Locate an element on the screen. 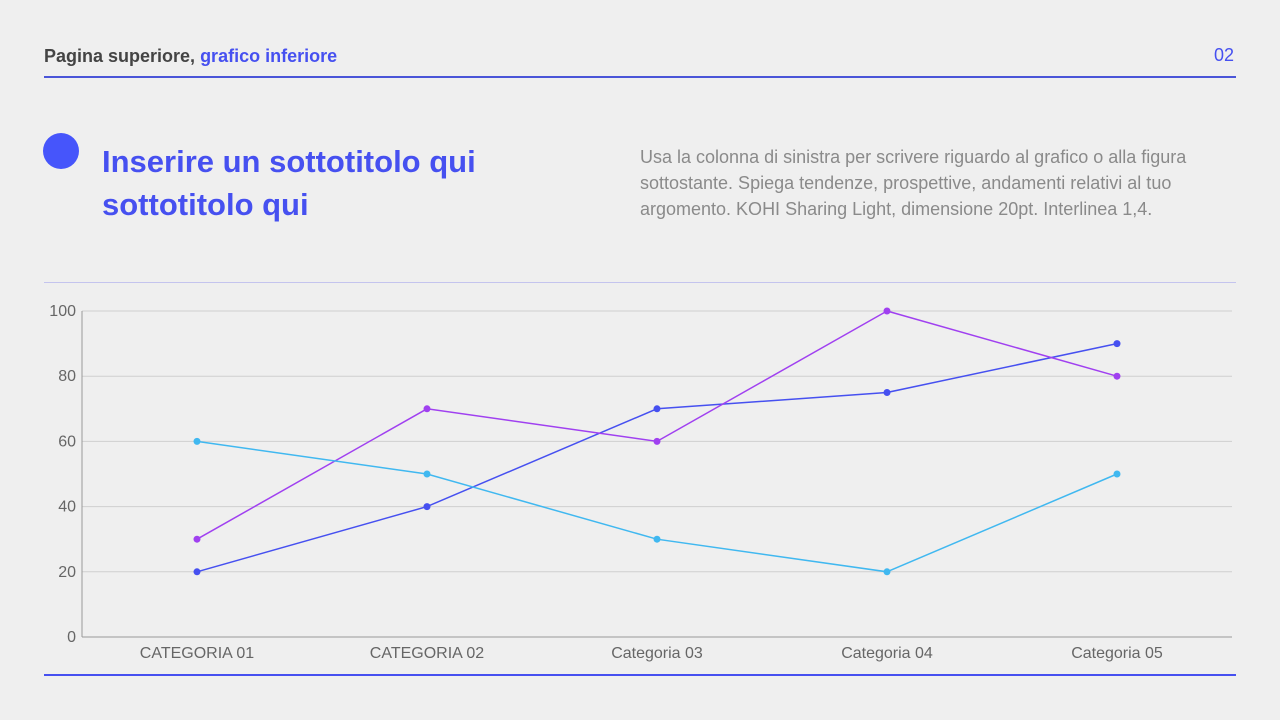  y-tick-label: 20 is located at coordinates (67, 572).